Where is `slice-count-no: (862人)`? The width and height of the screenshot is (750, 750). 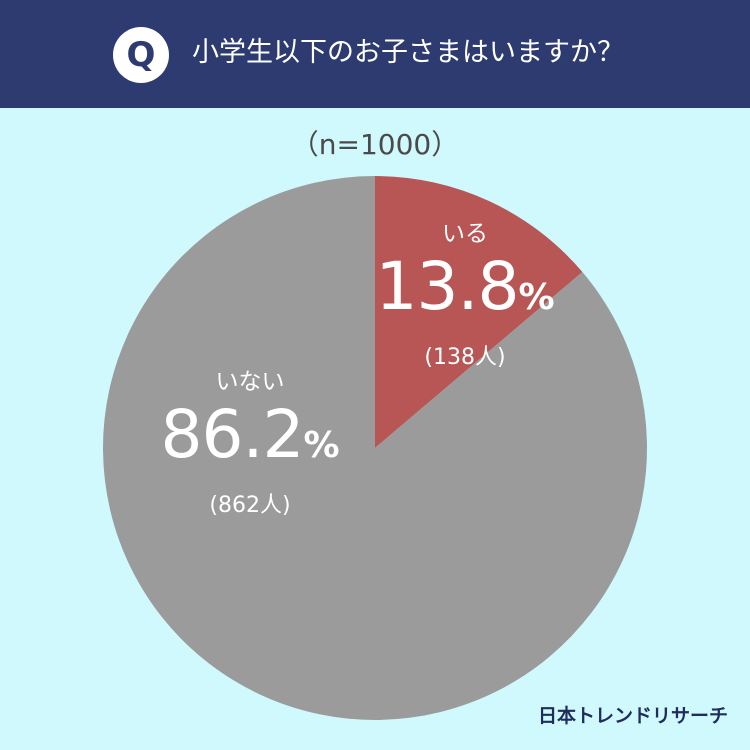 slice-count-no: (862人) is located at coordinates (250, 505).